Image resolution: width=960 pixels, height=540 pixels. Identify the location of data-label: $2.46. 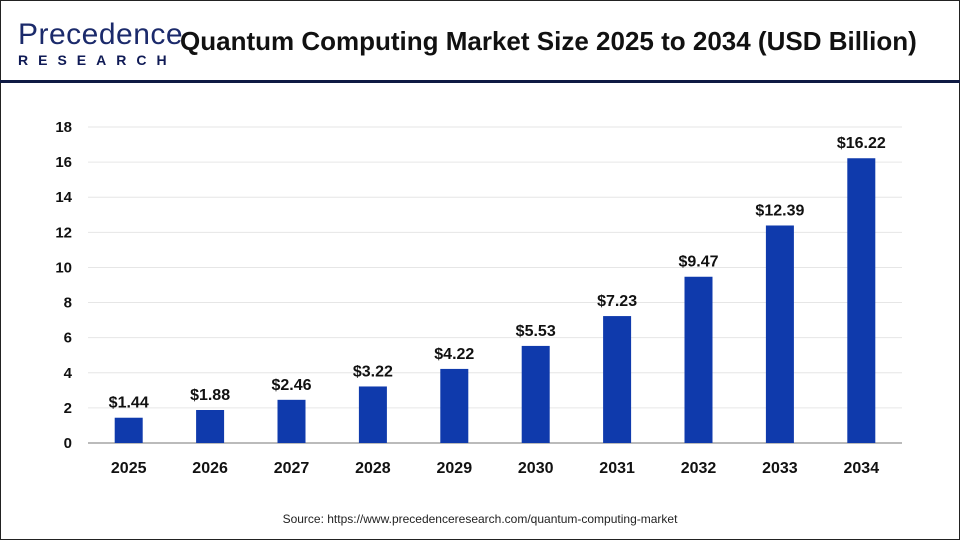
(291, 385).